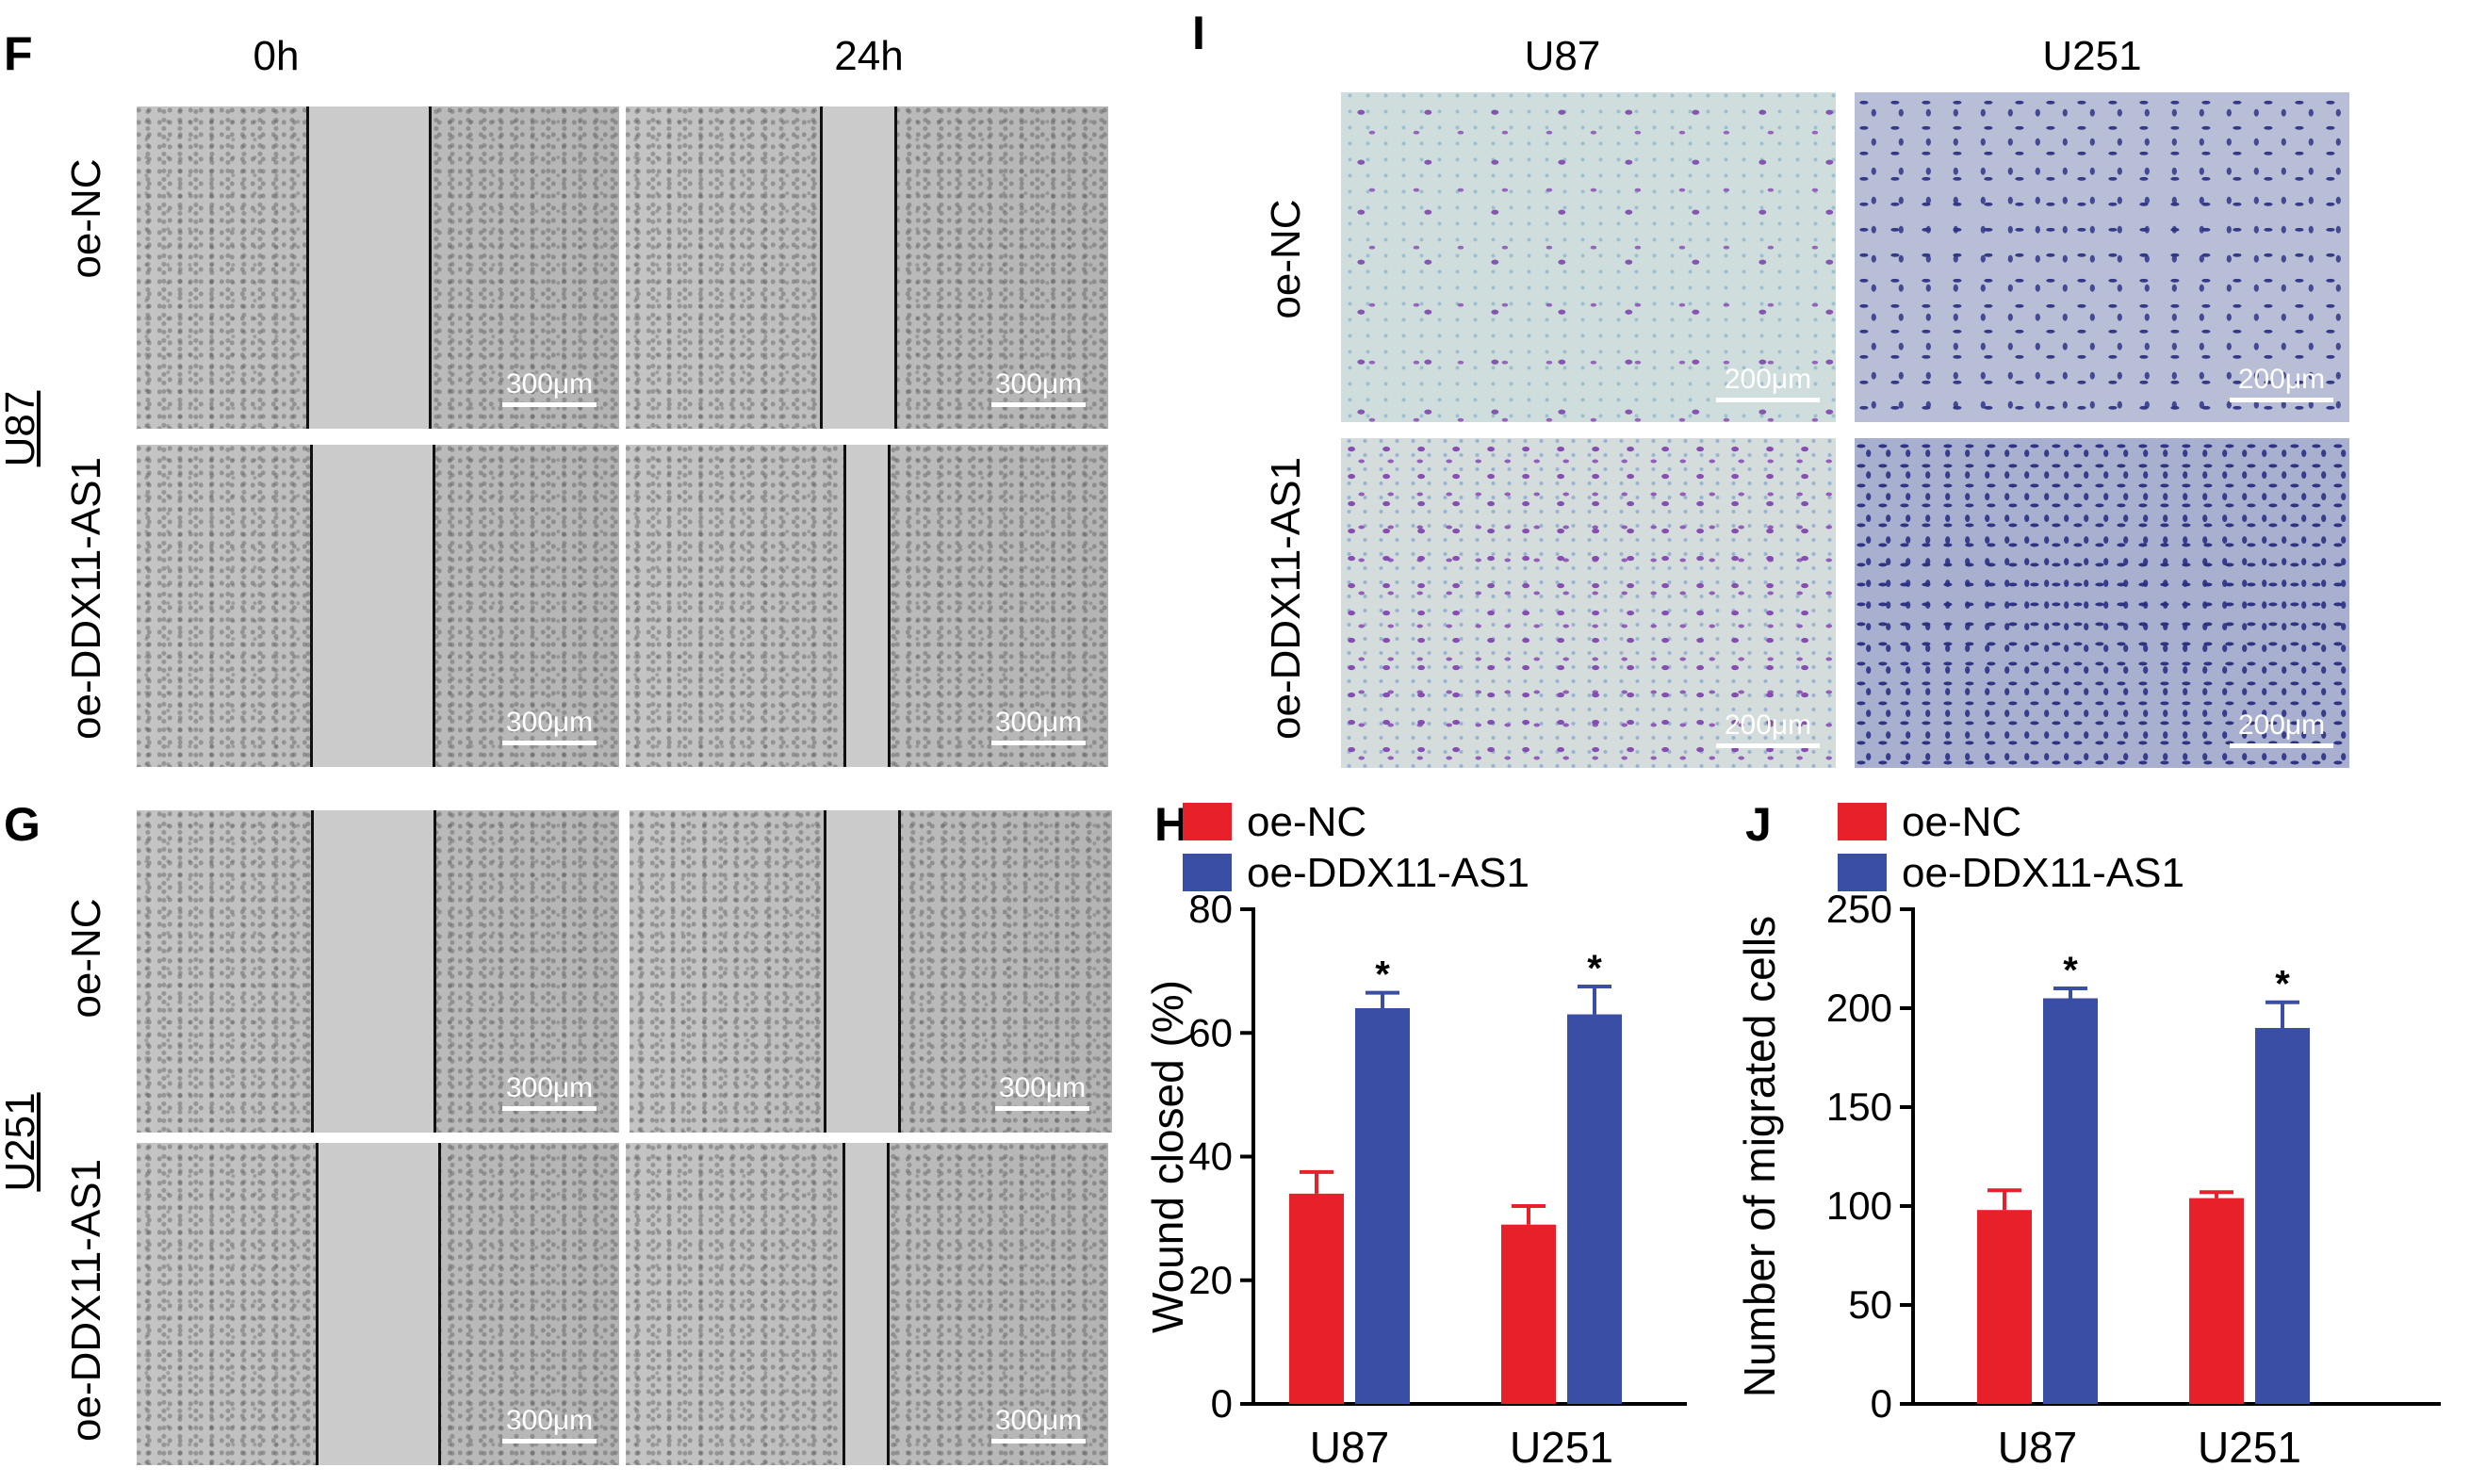 The width and height of the screenshot is (2470, 1484). What do you see at coordinates (871, 972) in the screenshot?
I see `micrograph-u251-nc-24h: 300μm` at bounding box center [871, 972].